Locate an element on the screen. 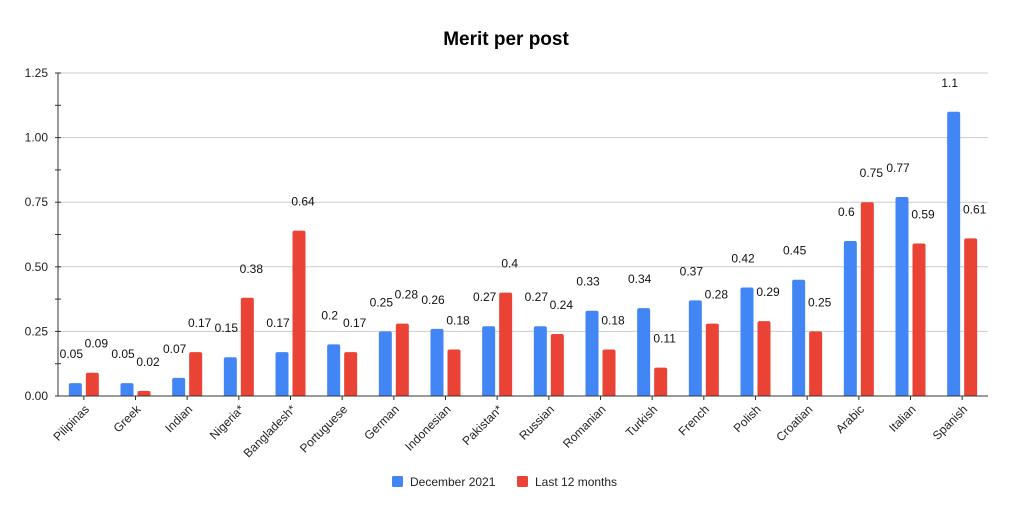 This screenshot has width=1013, height=515. chart-title: Merit per post is located at coordinates (506, 39).